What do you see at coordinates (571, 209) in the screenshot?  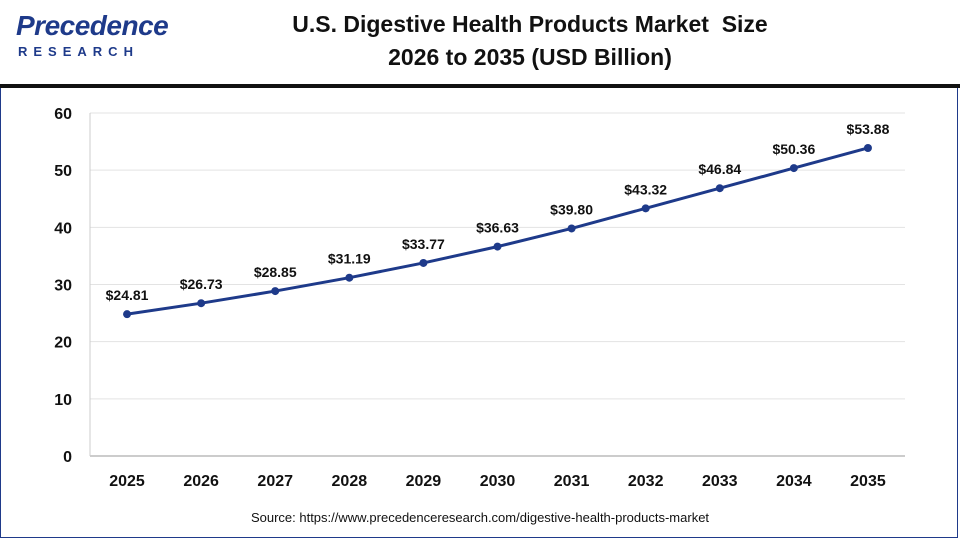 I see `data-label: $39.80` at bounding box center [571, 209].